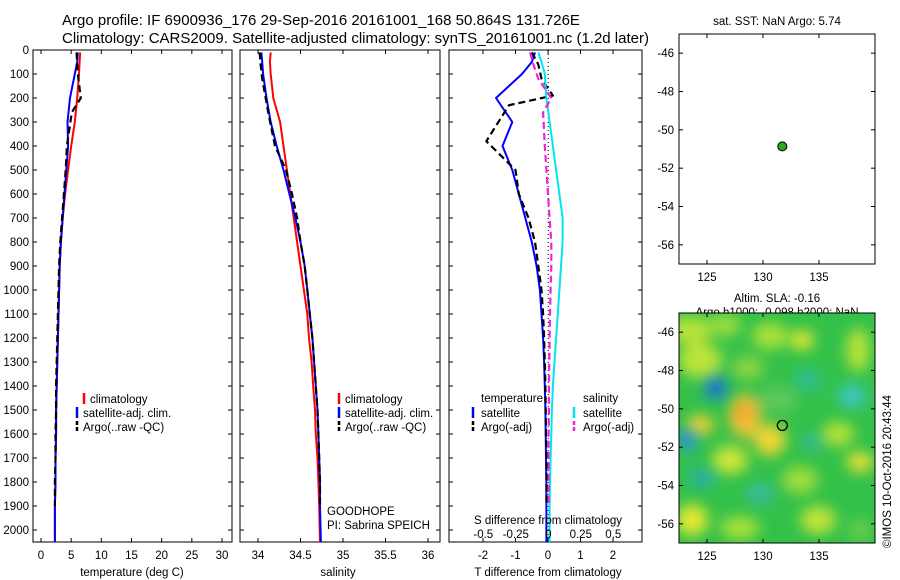 The image size is (900, 580). Describe the element at coordinates (777, 299) in the screenshot. I see `sla-map-title: Altim. SLA: -0.16` at that location.